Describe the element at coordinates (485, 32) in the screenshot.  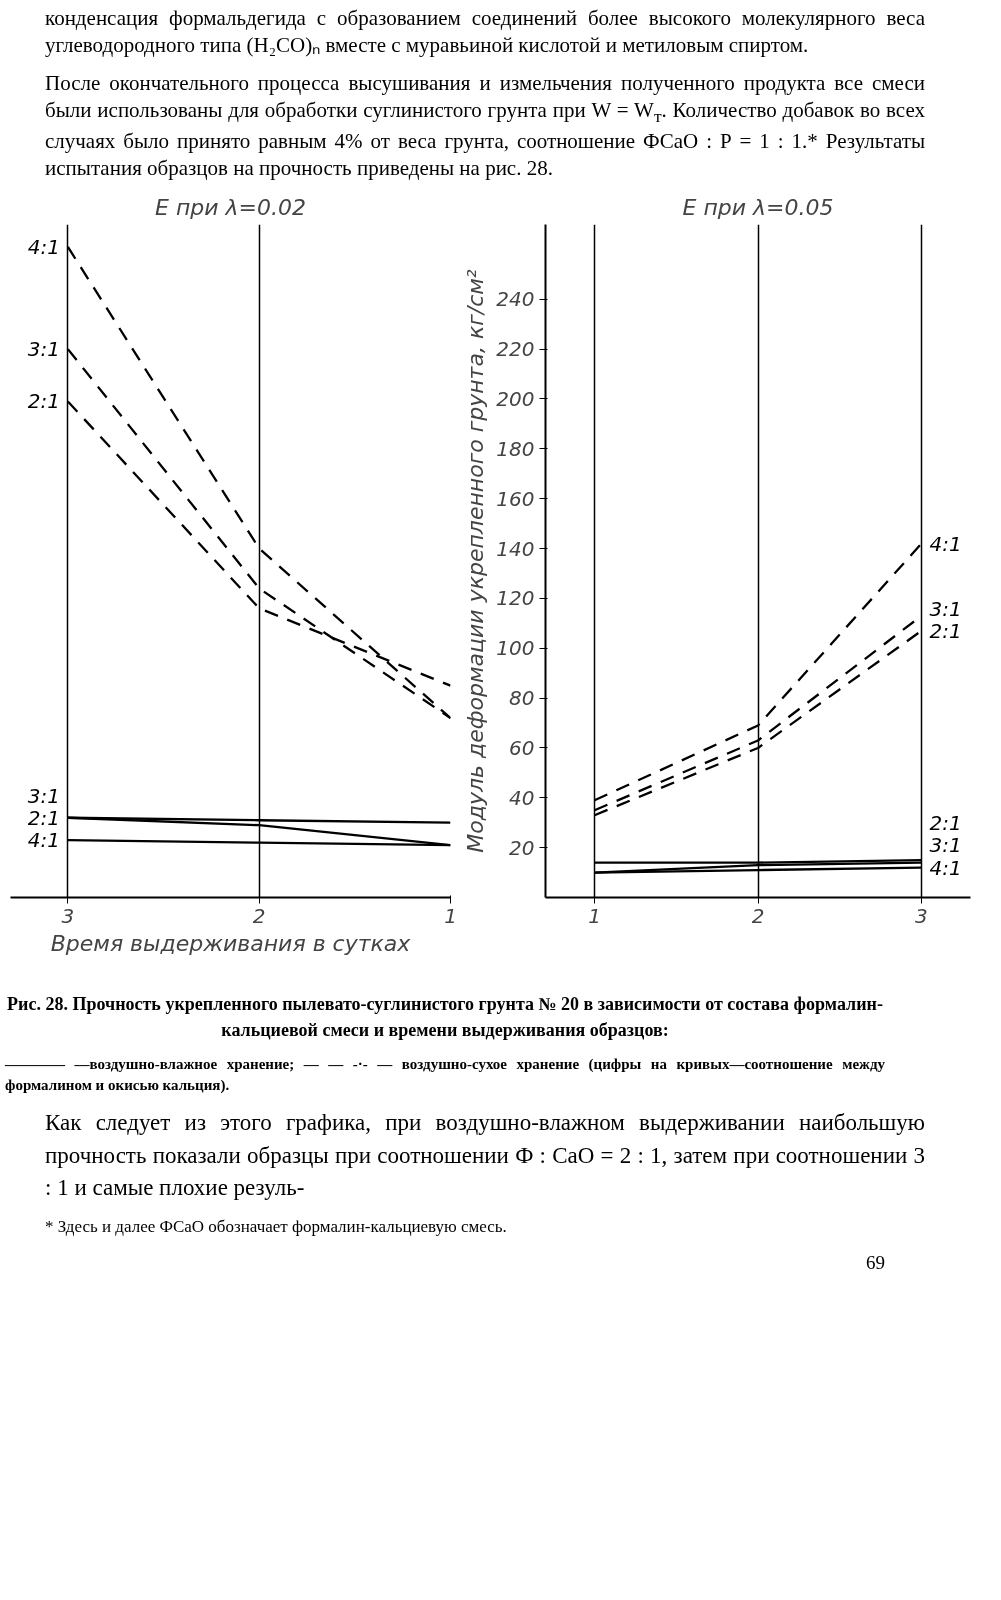
I see `text: конденсация формальдегида с образованием соединений более высокого молекулярного веса углеводородного типа (H₂CO)ₙ вместе с муравьиной кислотой и метиловым спиртом.` at that location.